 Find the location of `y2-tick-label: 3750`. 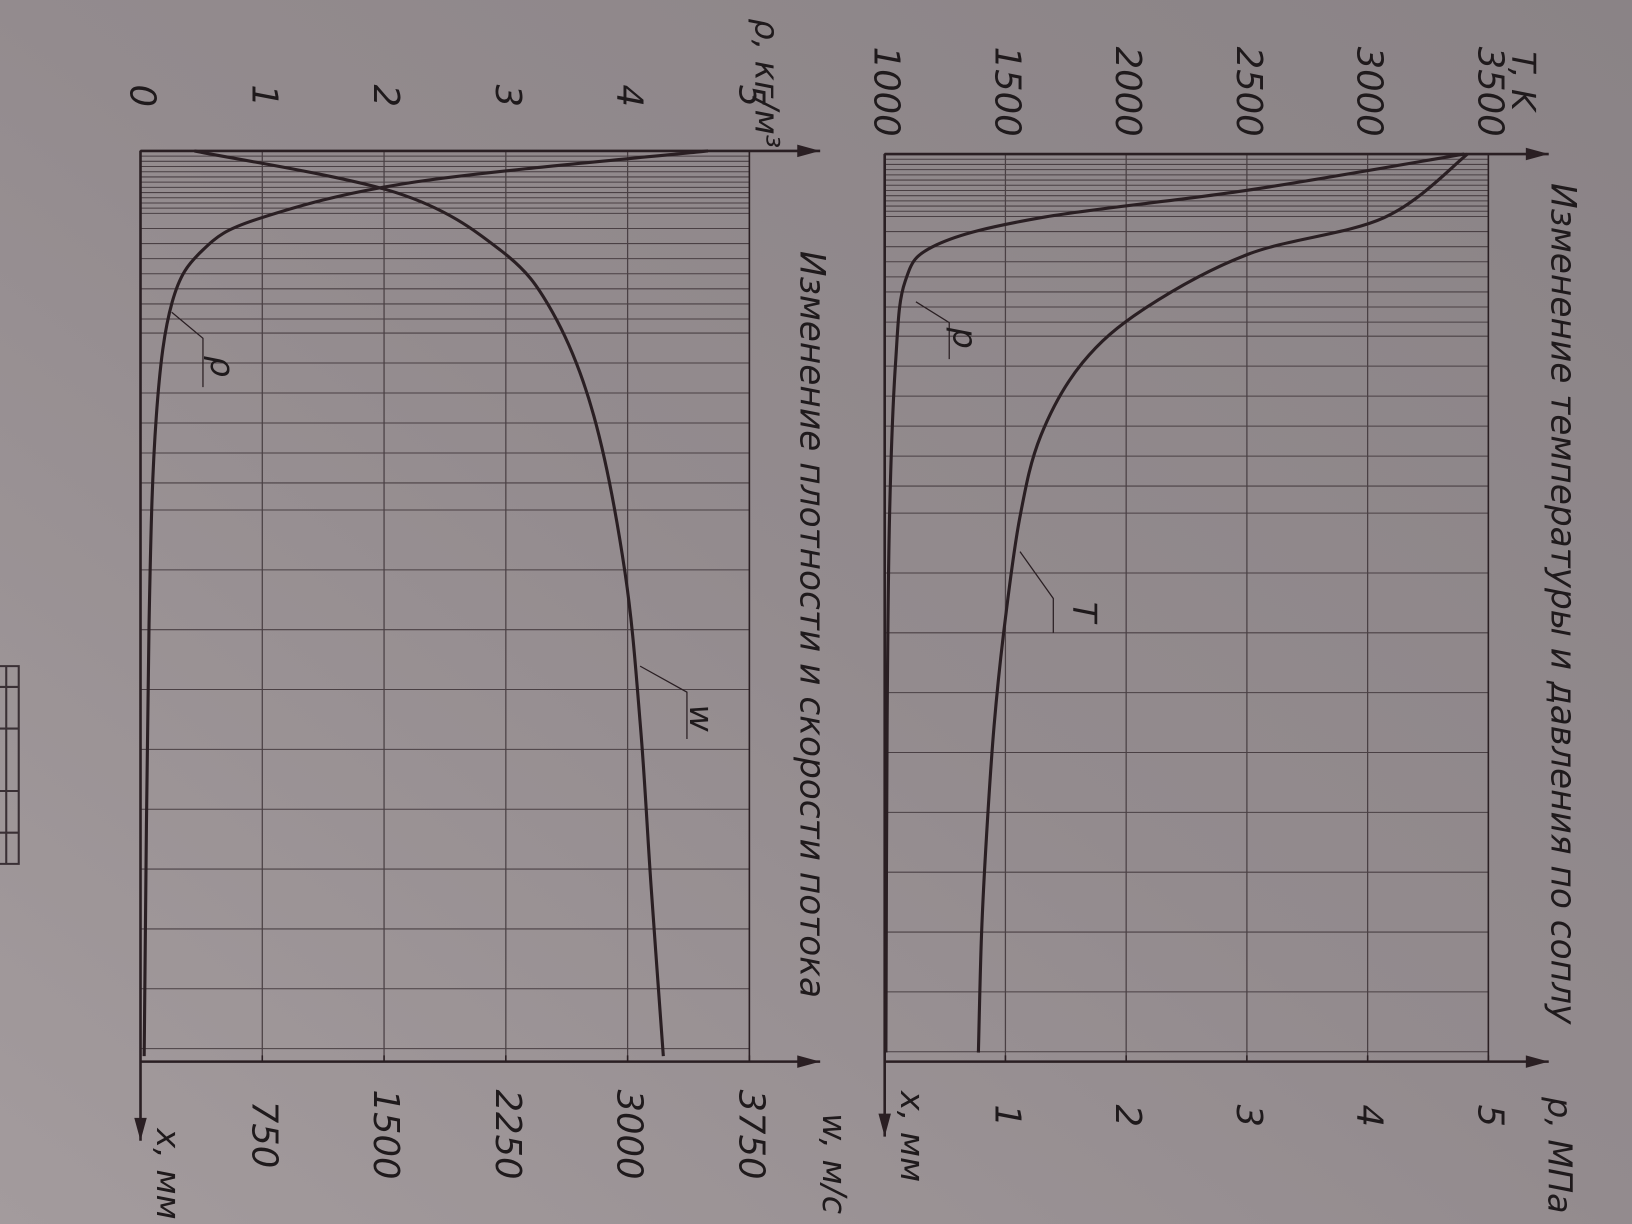

y2-tick-label: 3750 is located at coordinates (750, 1134).